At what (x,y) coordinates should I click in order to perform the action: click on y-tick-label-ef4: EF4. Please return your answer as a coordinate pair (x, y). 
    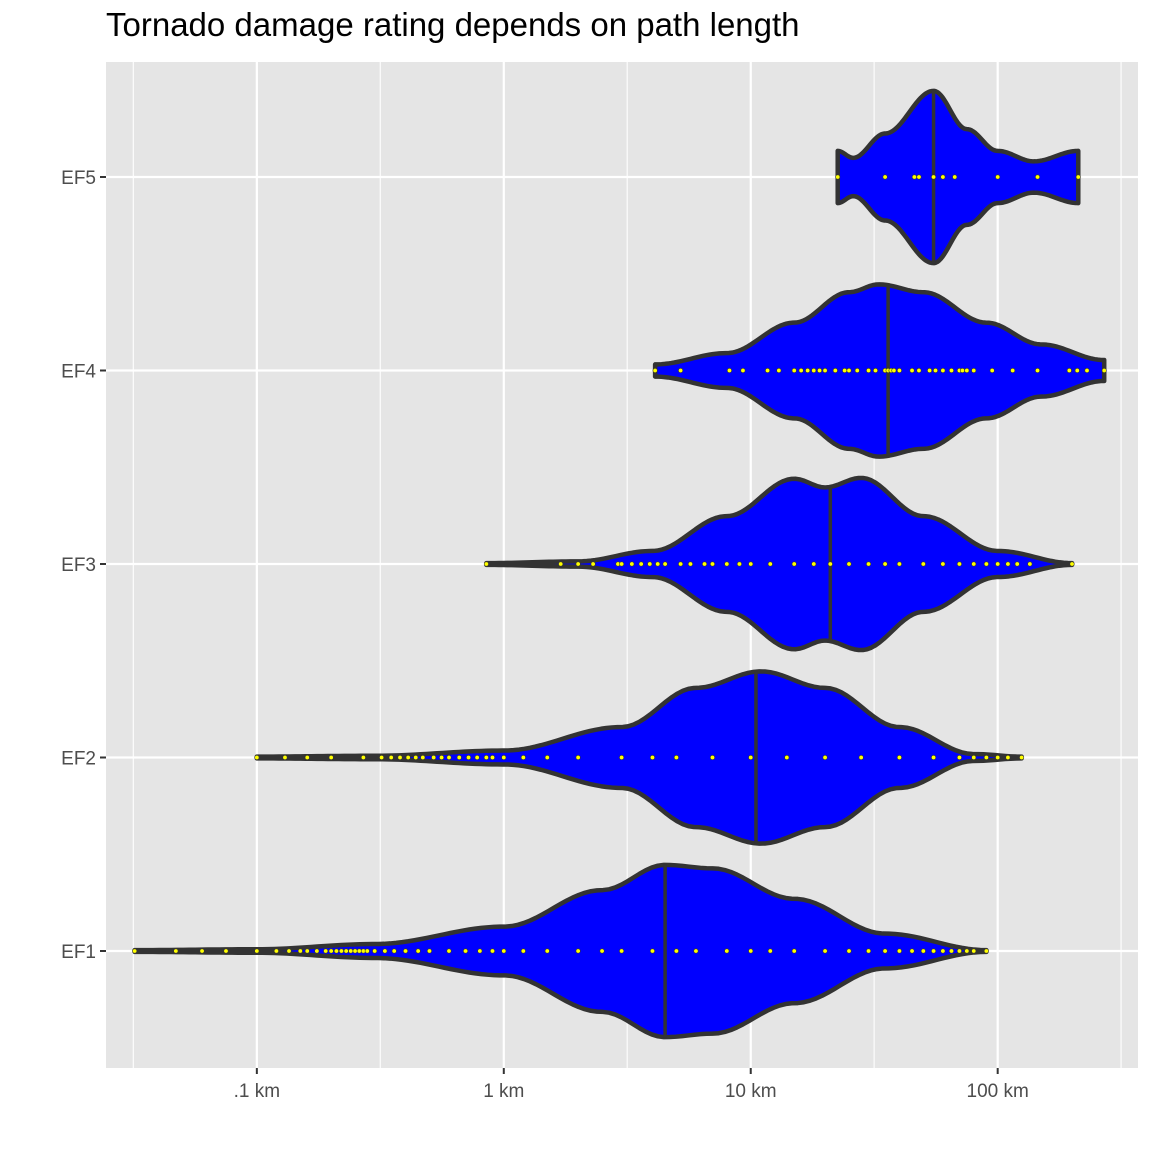
    Looking at the image, I should click on (78, 372).